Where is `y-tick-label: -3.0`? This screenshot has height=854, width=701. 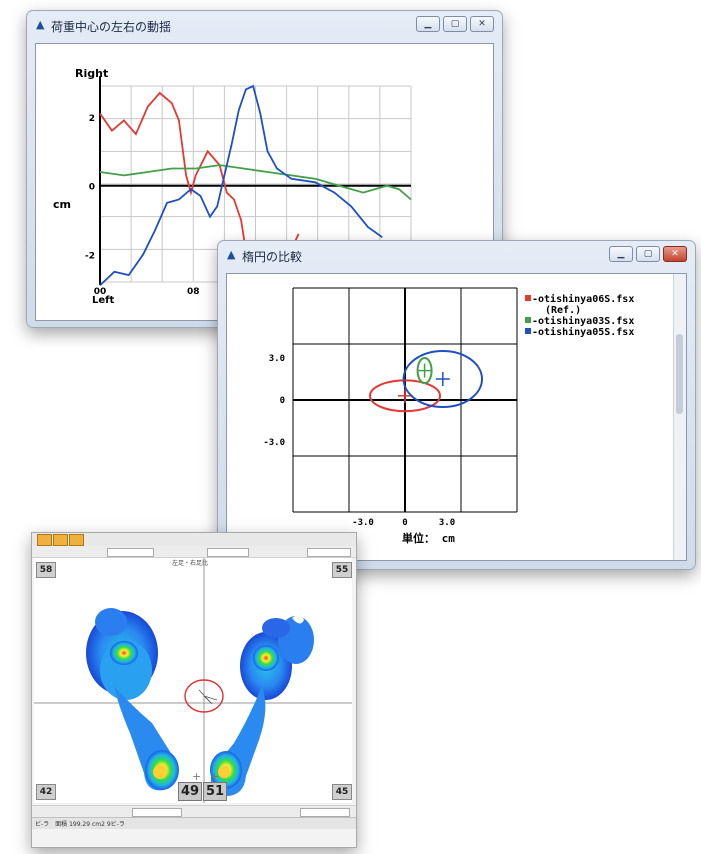
y-tick-label: -3.0 is located at coordinates (274, 443).